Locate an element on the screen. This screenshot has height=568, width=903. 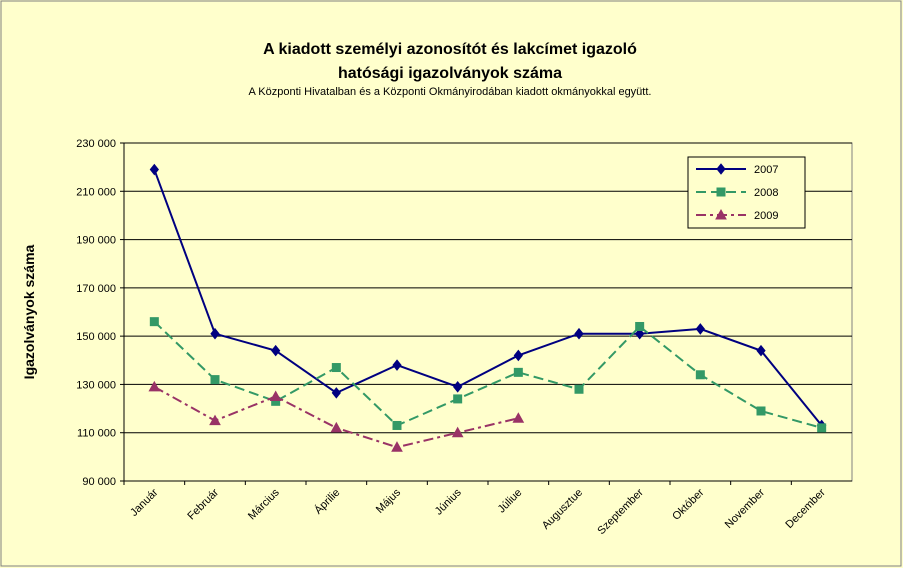
y-tick-label: 190 000 is located at coordinates (96, 241).